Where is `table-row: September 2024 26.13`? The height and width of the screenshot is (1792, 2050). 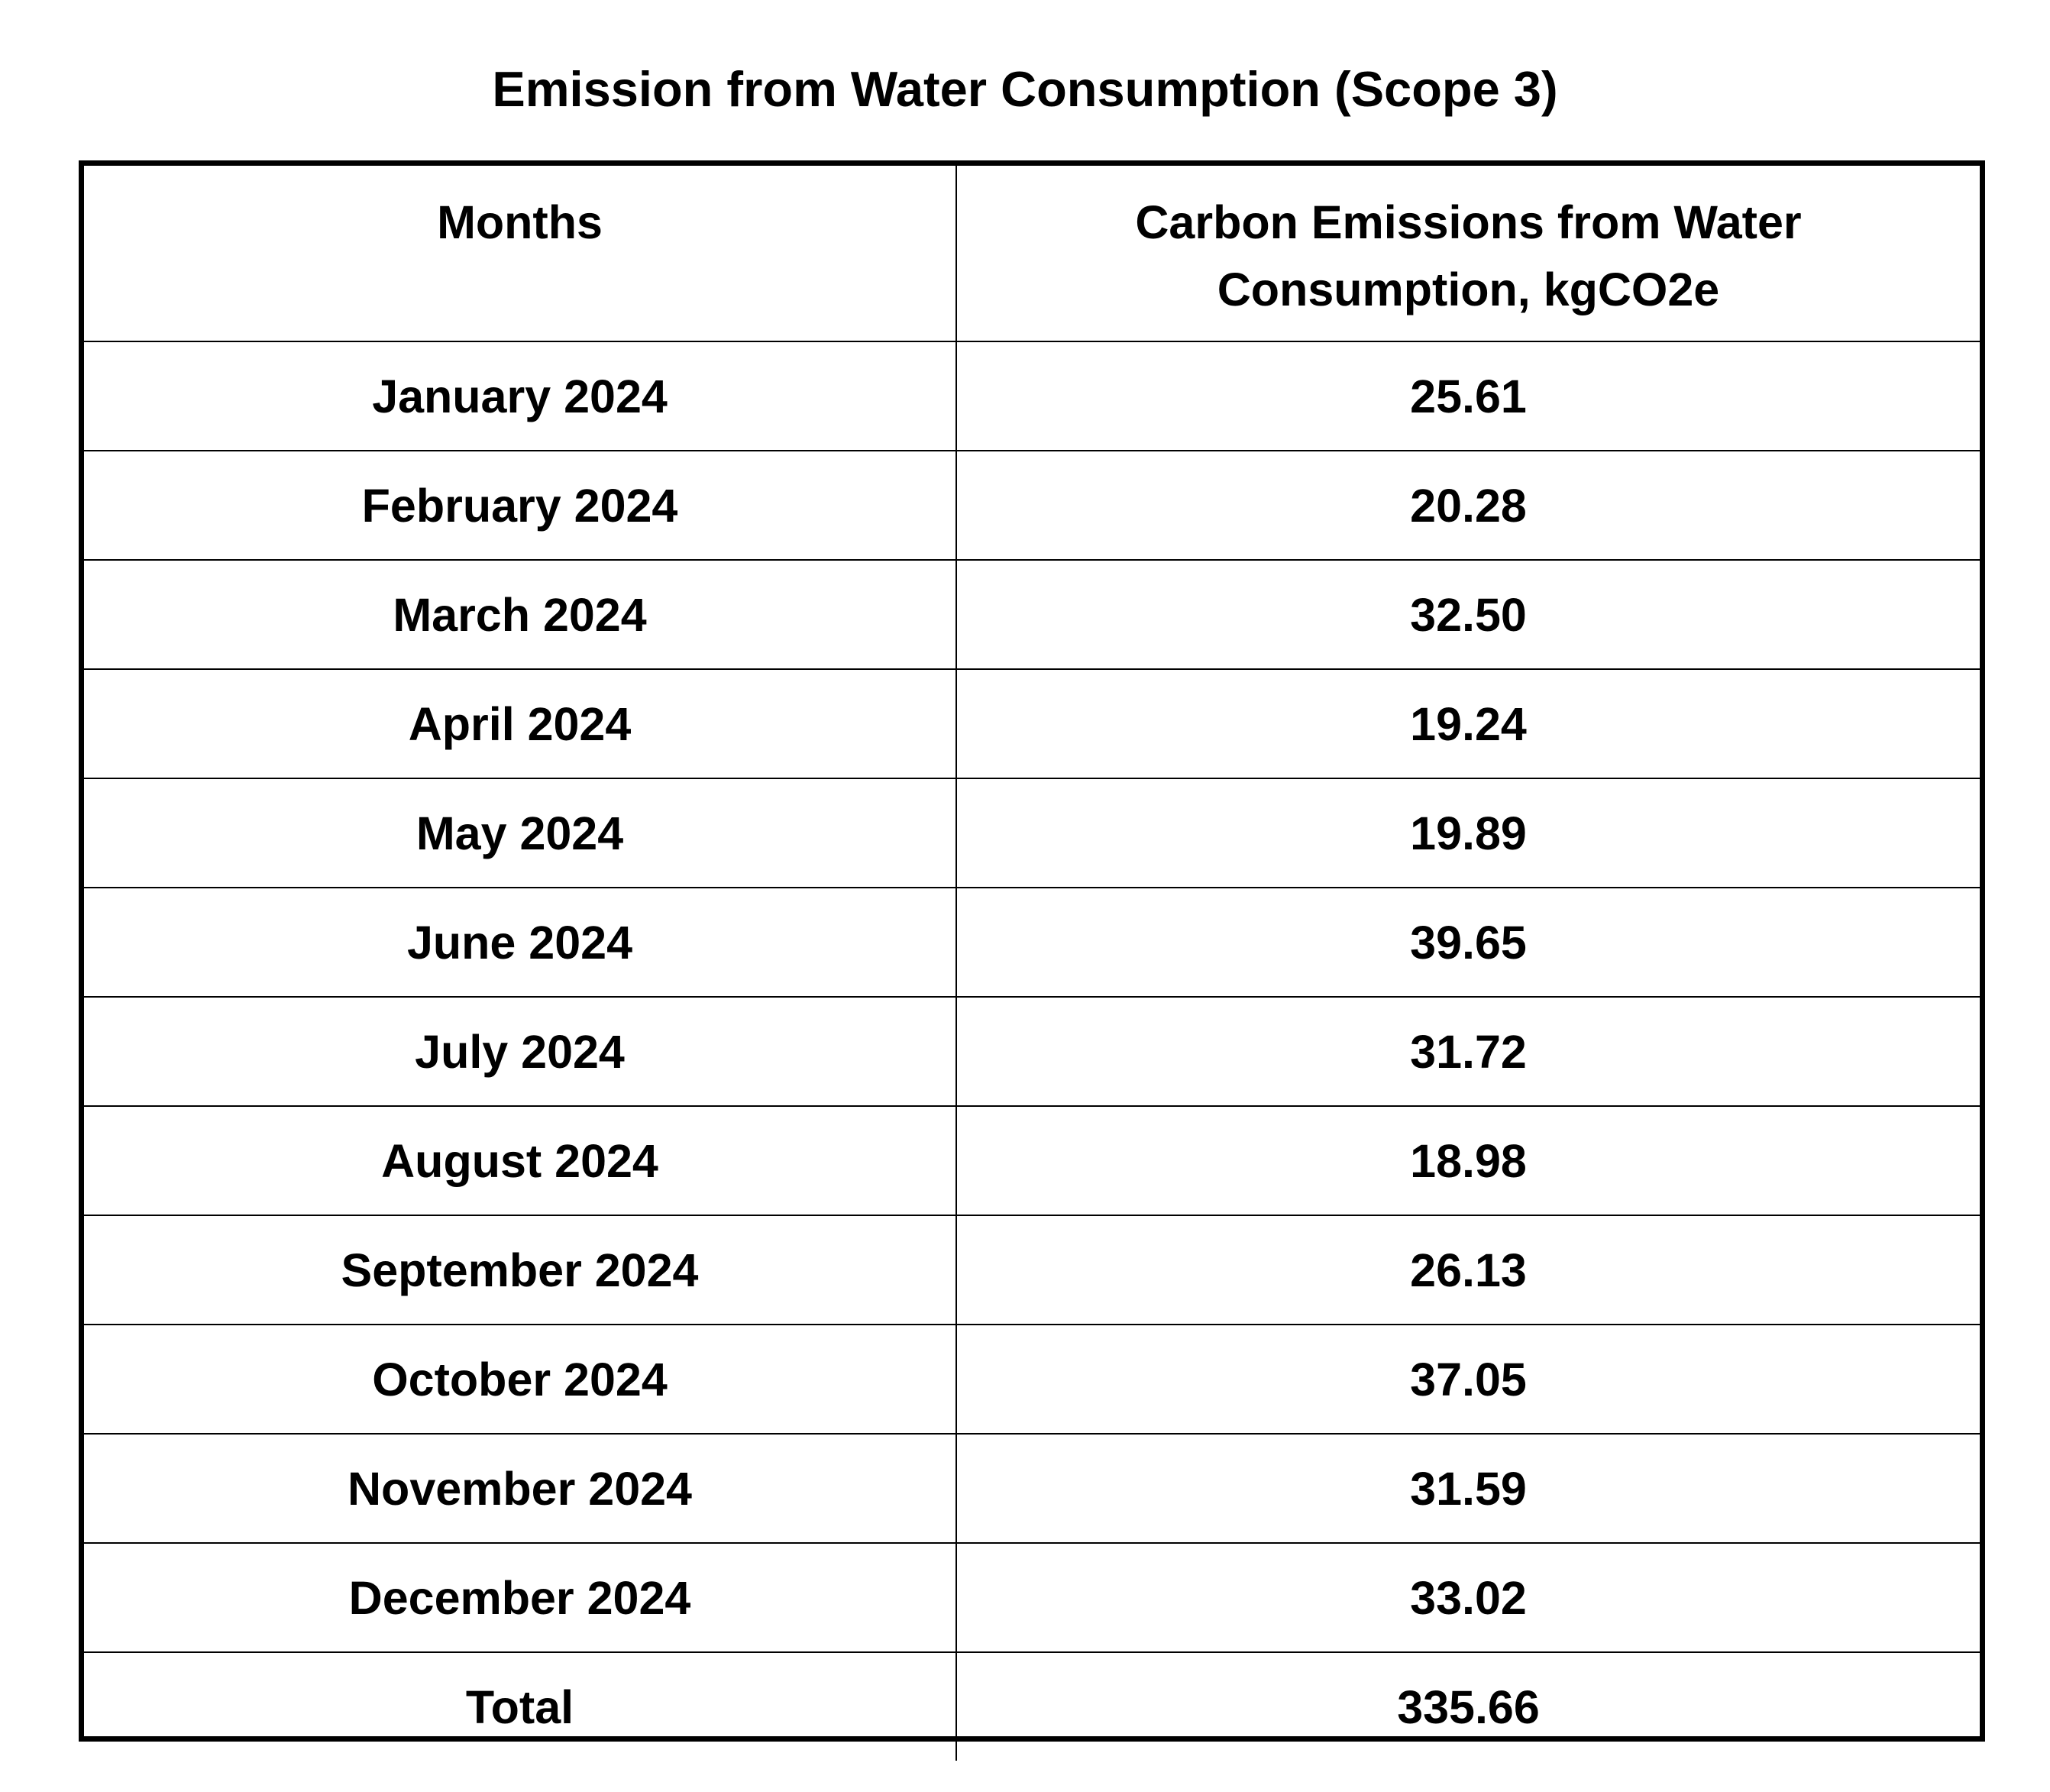 table-row: September 2024 26.13 is located at coordinates (1032, 1270).